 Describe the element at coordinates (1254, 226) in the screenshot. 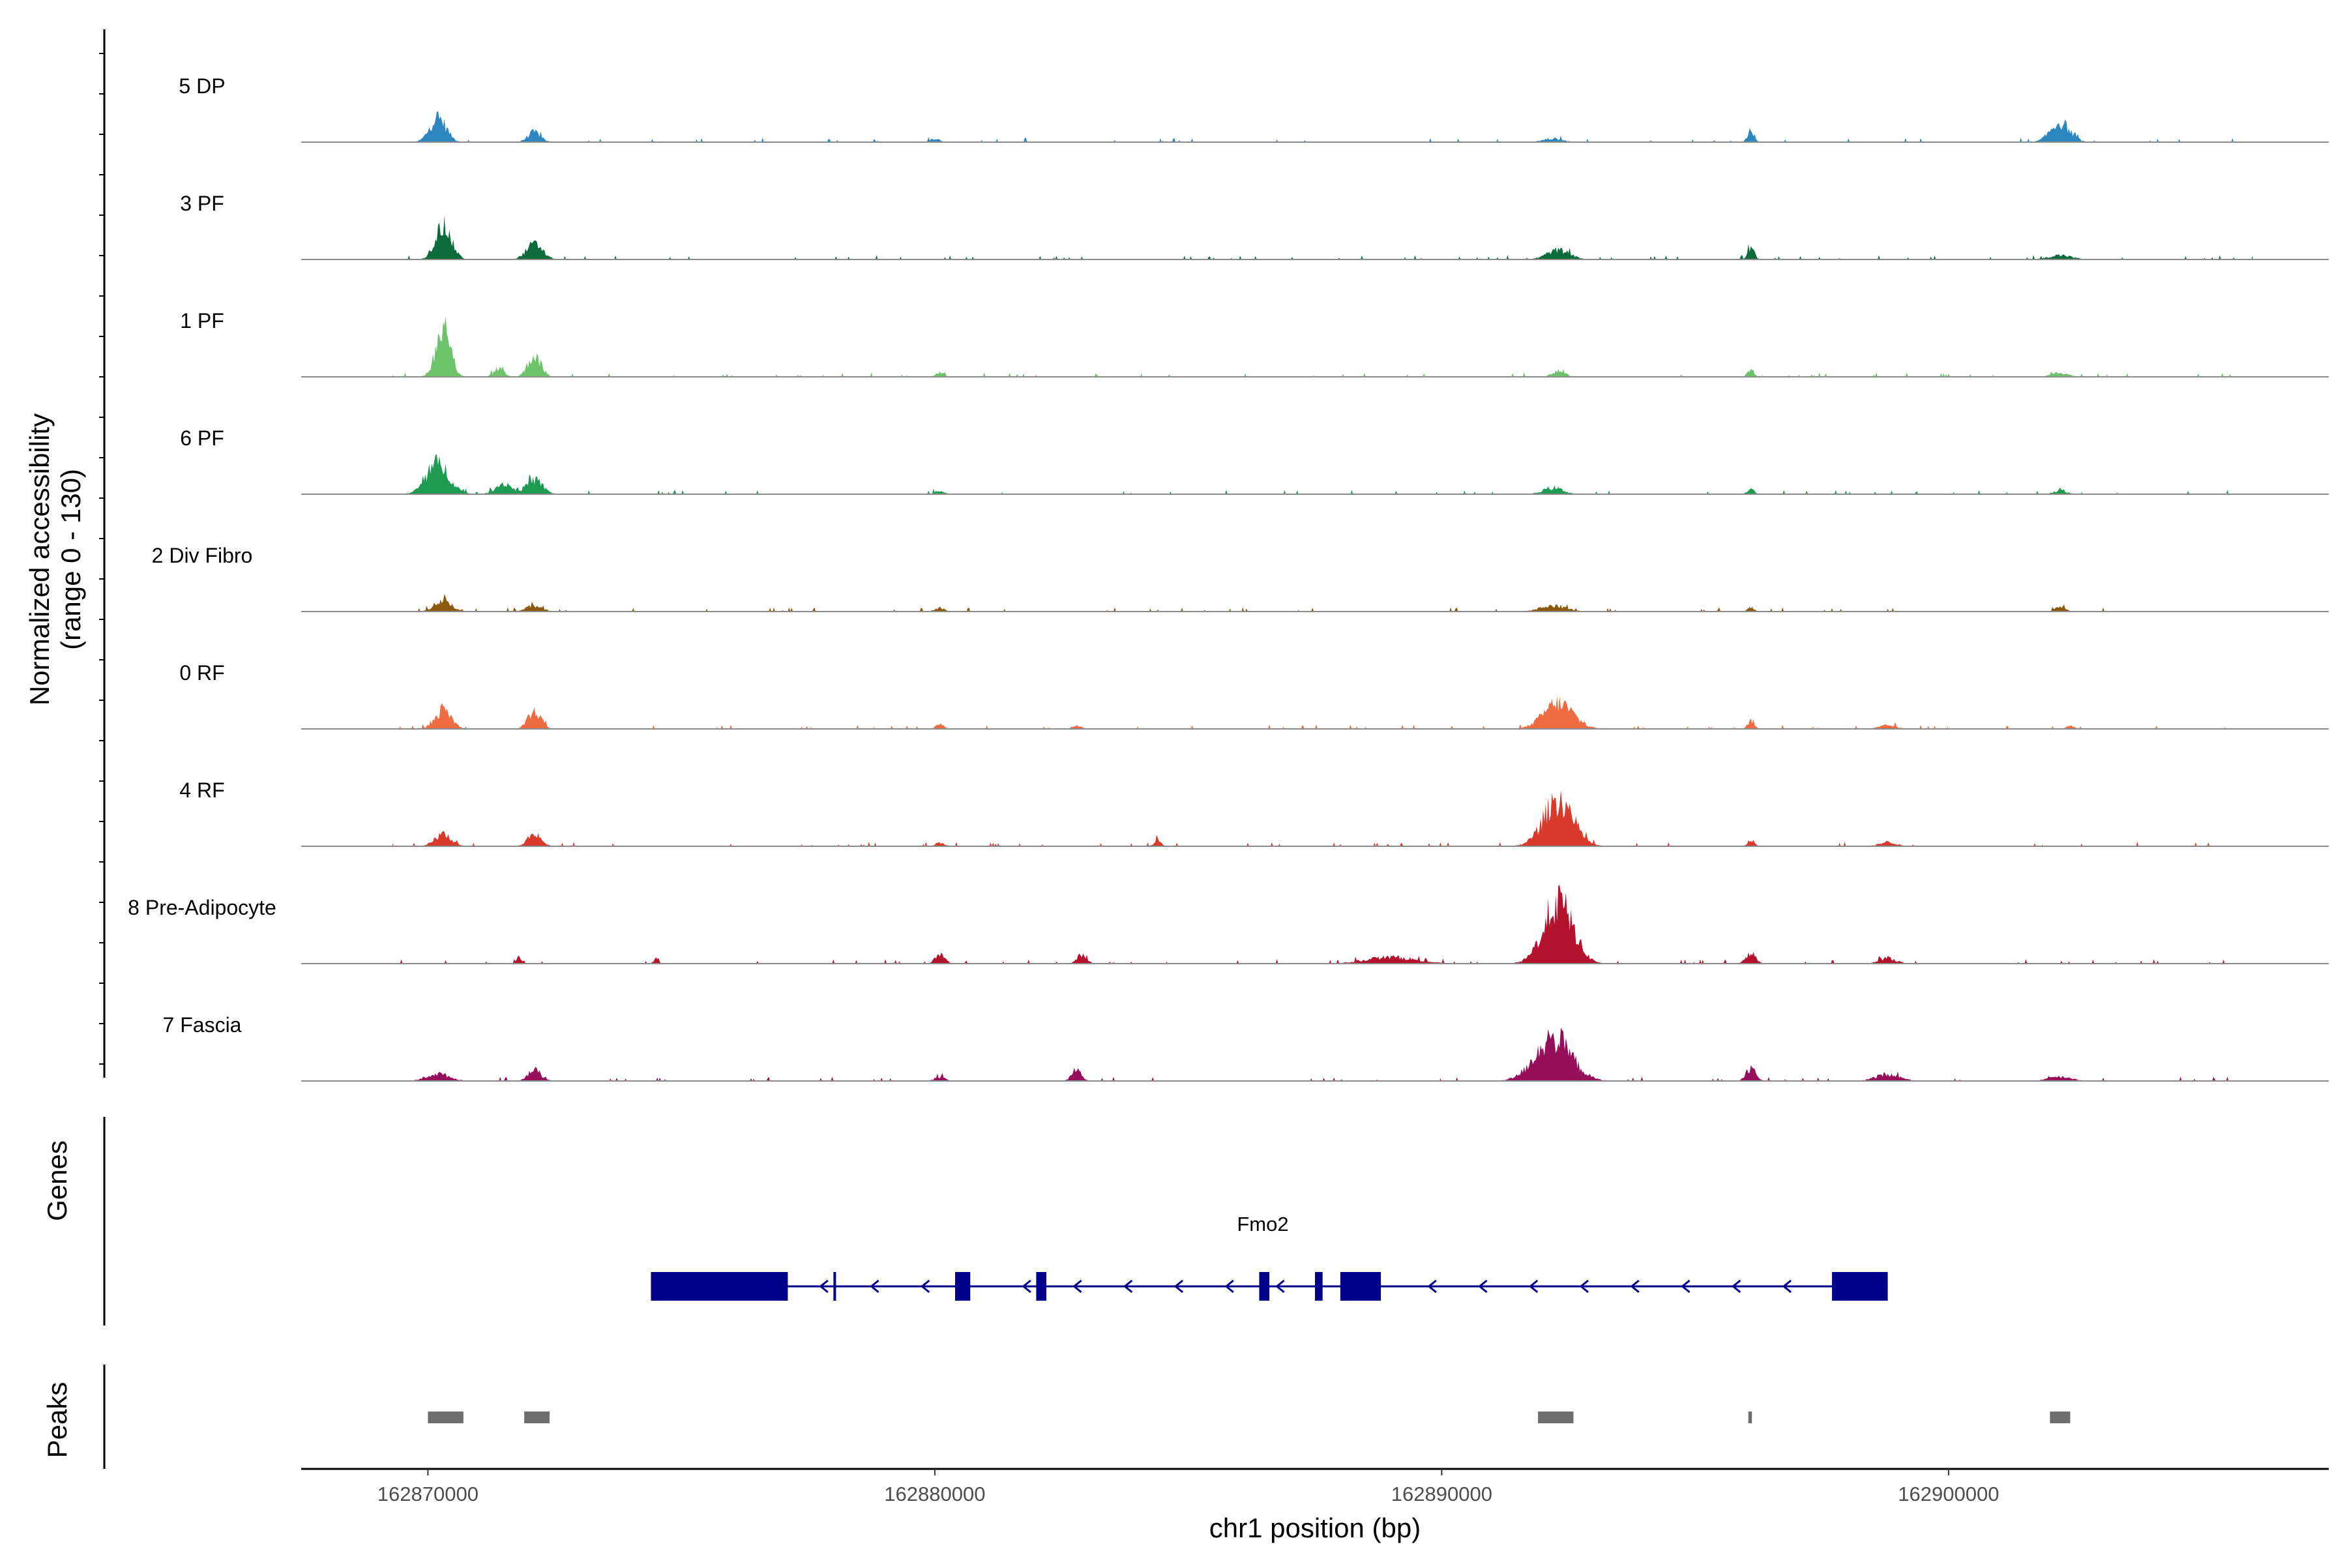

I see `coverage-track: 3 PF` at that location.